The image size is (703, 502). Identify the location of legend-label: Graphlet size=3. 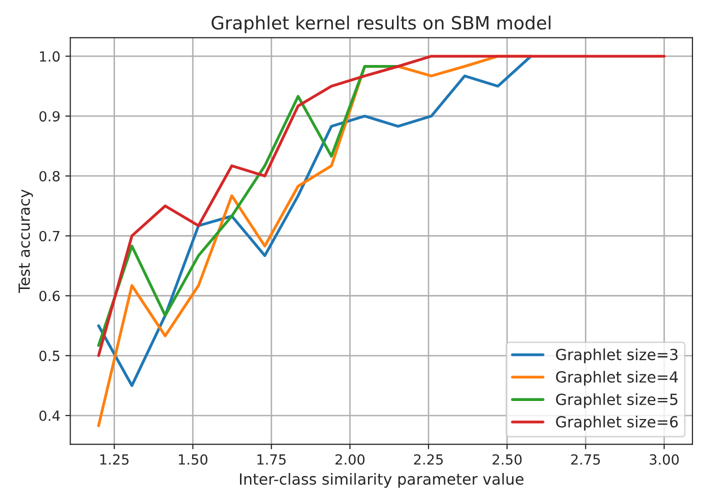
(617, 356).